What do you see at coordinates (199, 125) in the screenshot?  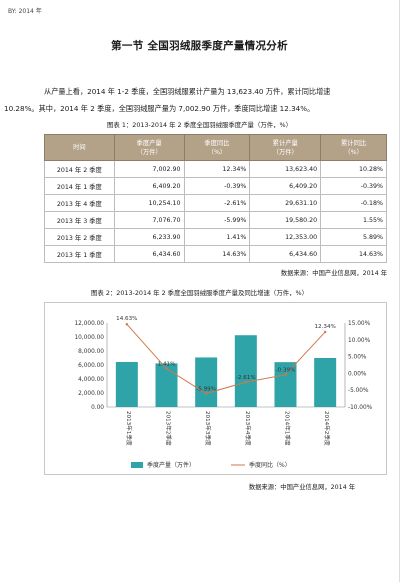 I see `table-caption: 图表 1：2013-2014 年 2 季度全国羽绒服季度产量（万件，%）` at bounding box center [199, 125].